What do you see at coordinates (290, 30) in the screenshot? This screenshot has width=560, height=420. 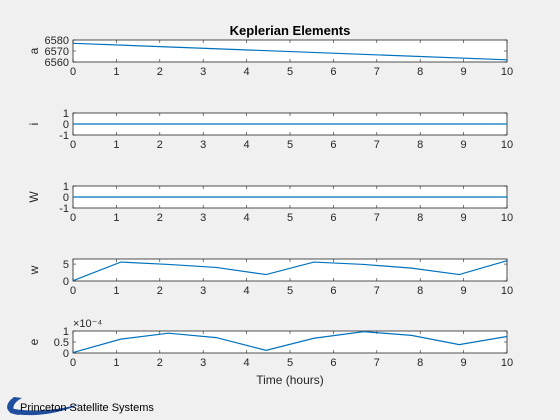 I see `chart-title: Keplerian Elements` at bounding box center [290, 30].